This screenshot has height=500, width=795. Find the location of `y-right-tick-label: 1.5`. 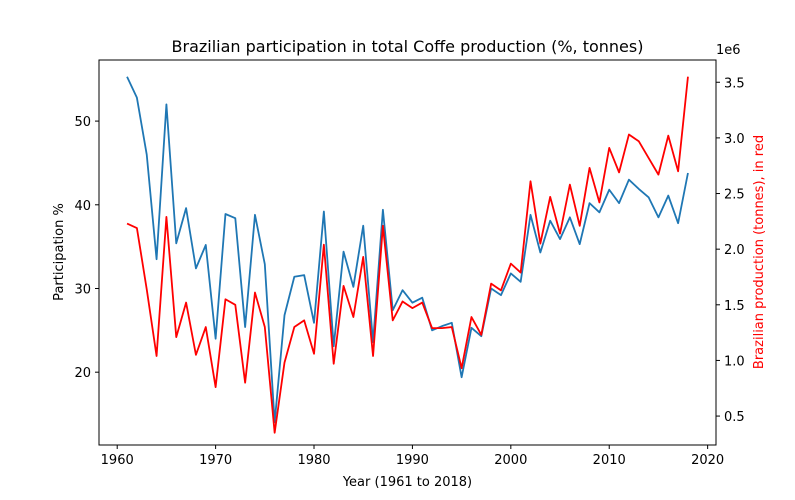

y-right-tick-label: 1.5 is located at coordinates (734, 306).